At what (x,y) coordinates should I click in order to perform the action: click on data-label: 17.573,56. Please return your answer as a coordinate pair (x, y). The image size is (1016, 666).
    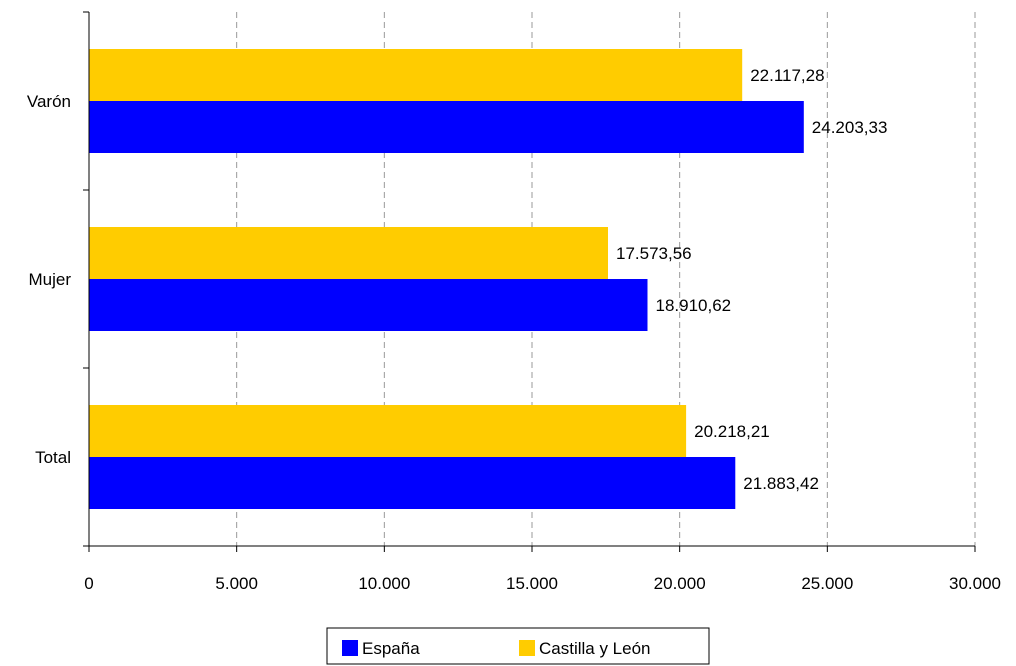
    Looking at the image, I should click on (654, 253).